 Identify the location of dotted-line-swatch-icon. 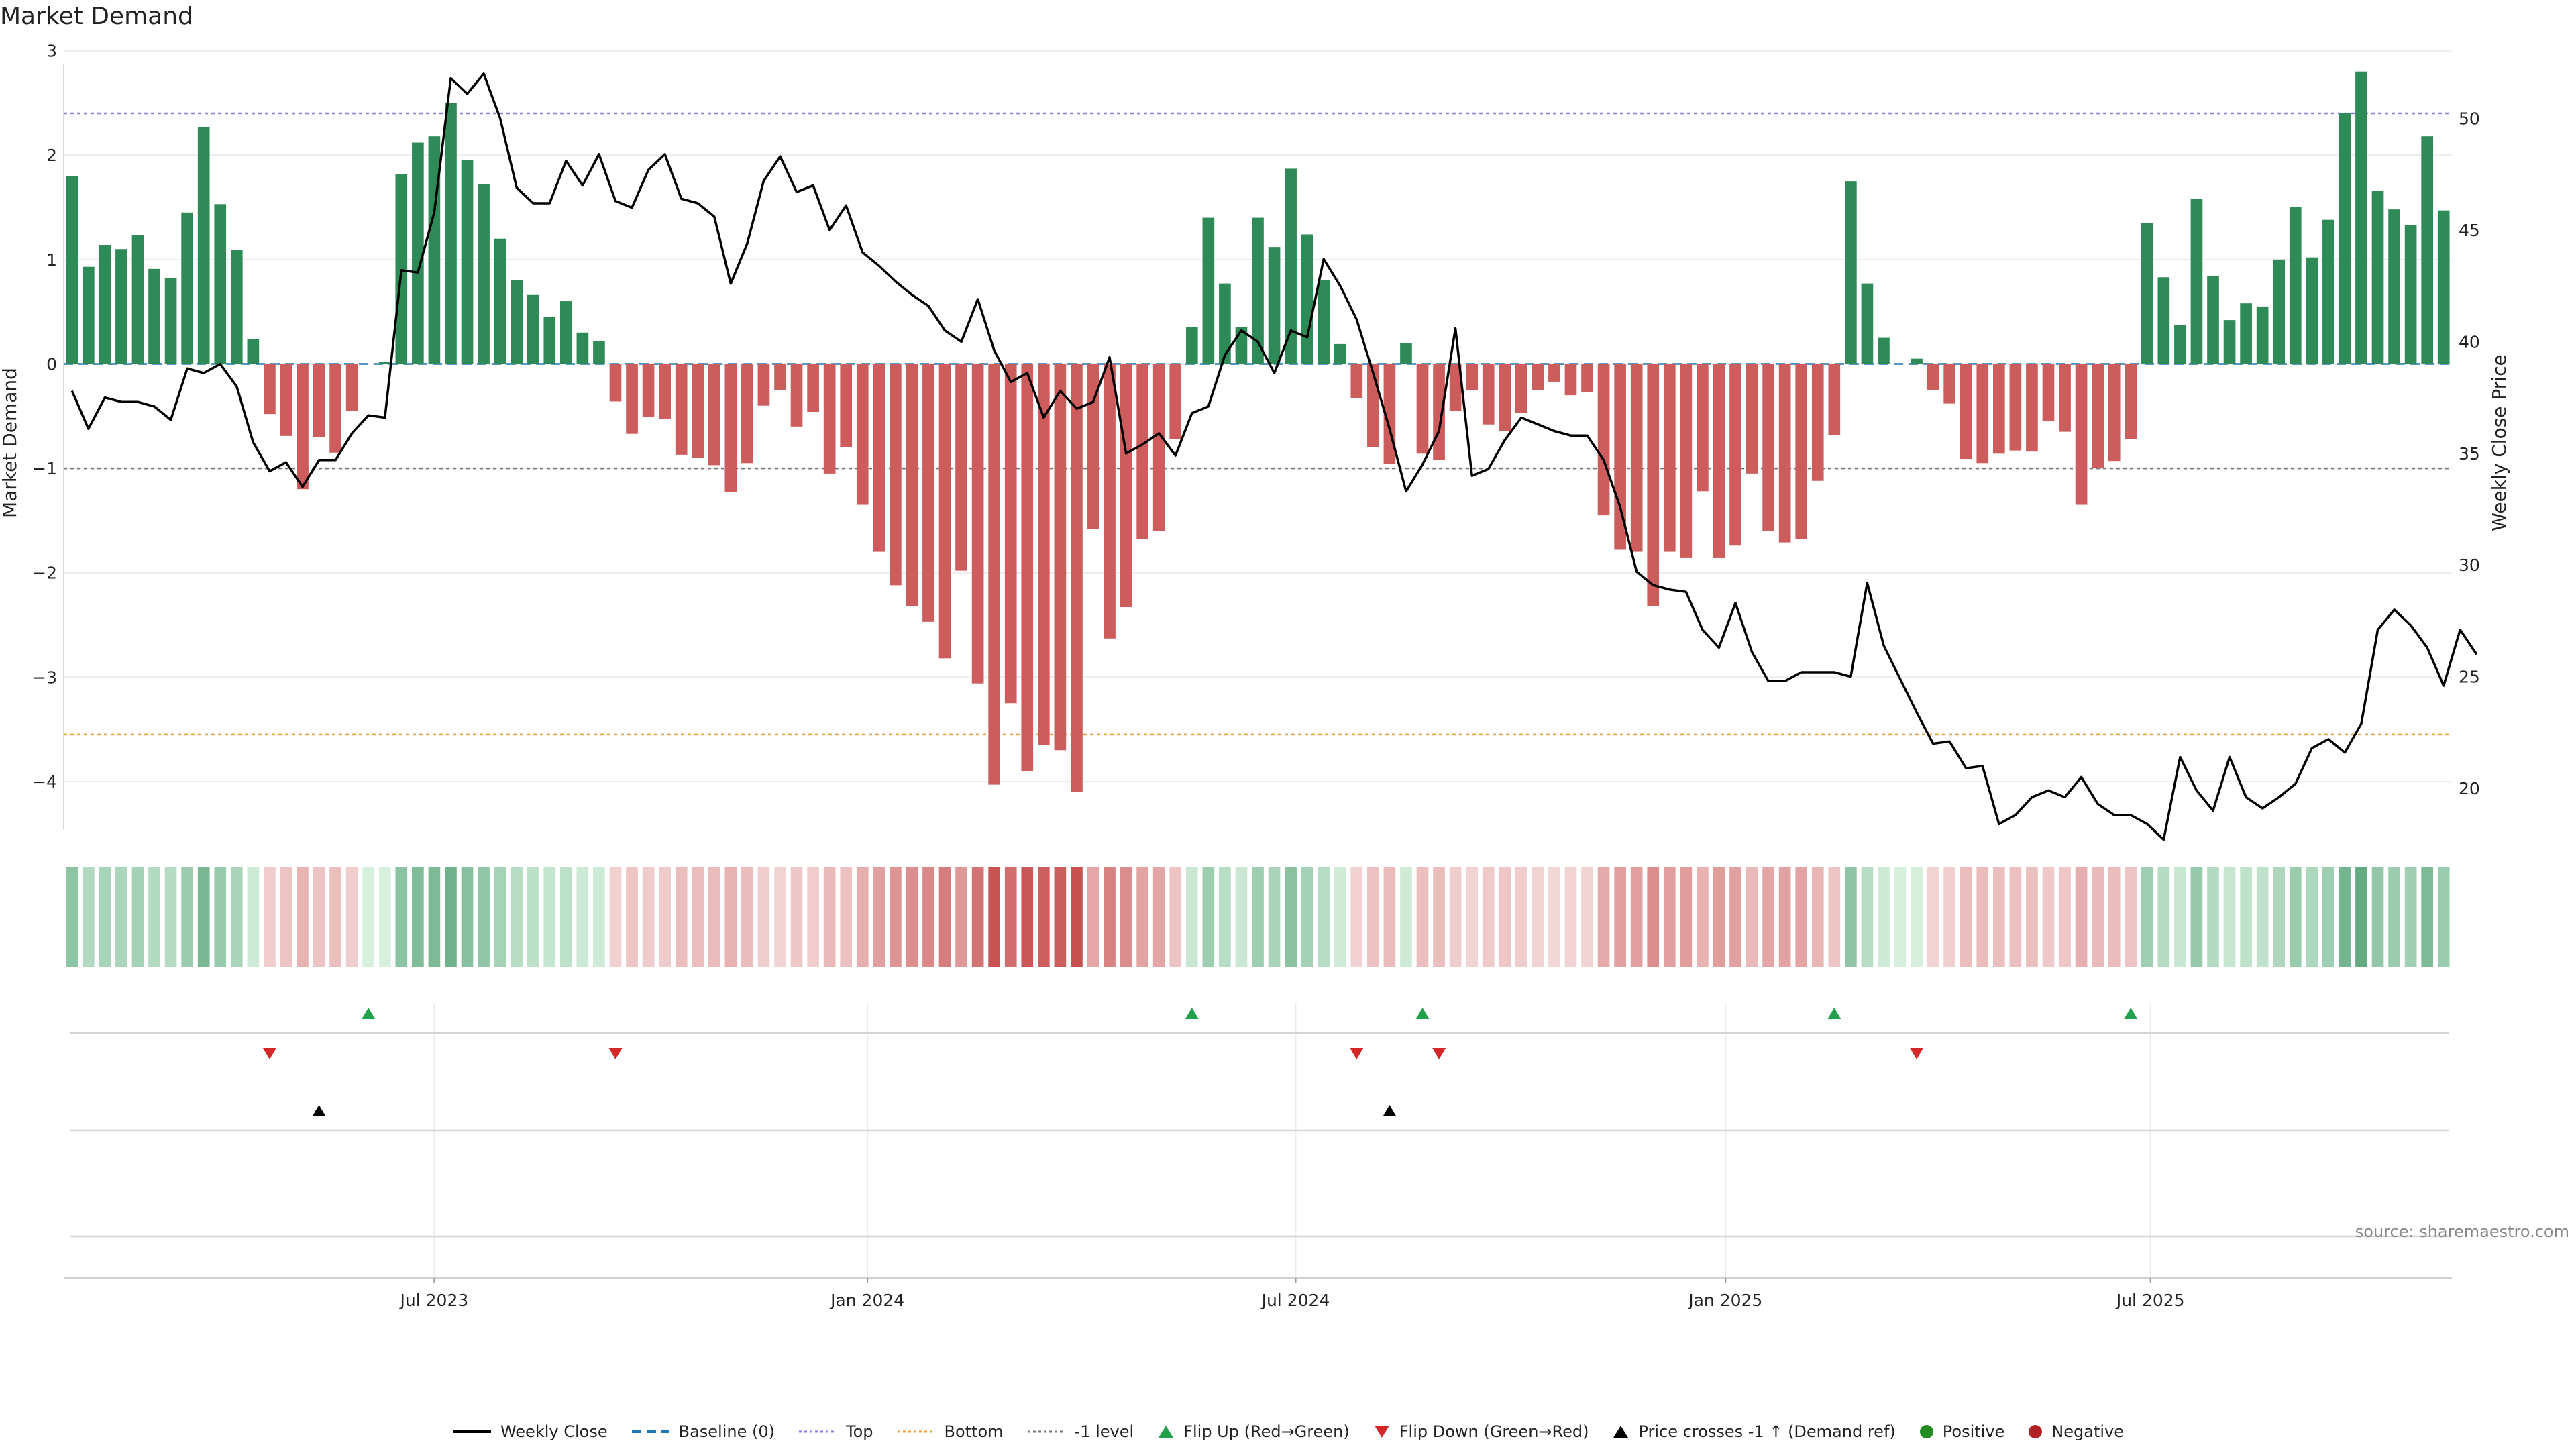
(1046, 1431).